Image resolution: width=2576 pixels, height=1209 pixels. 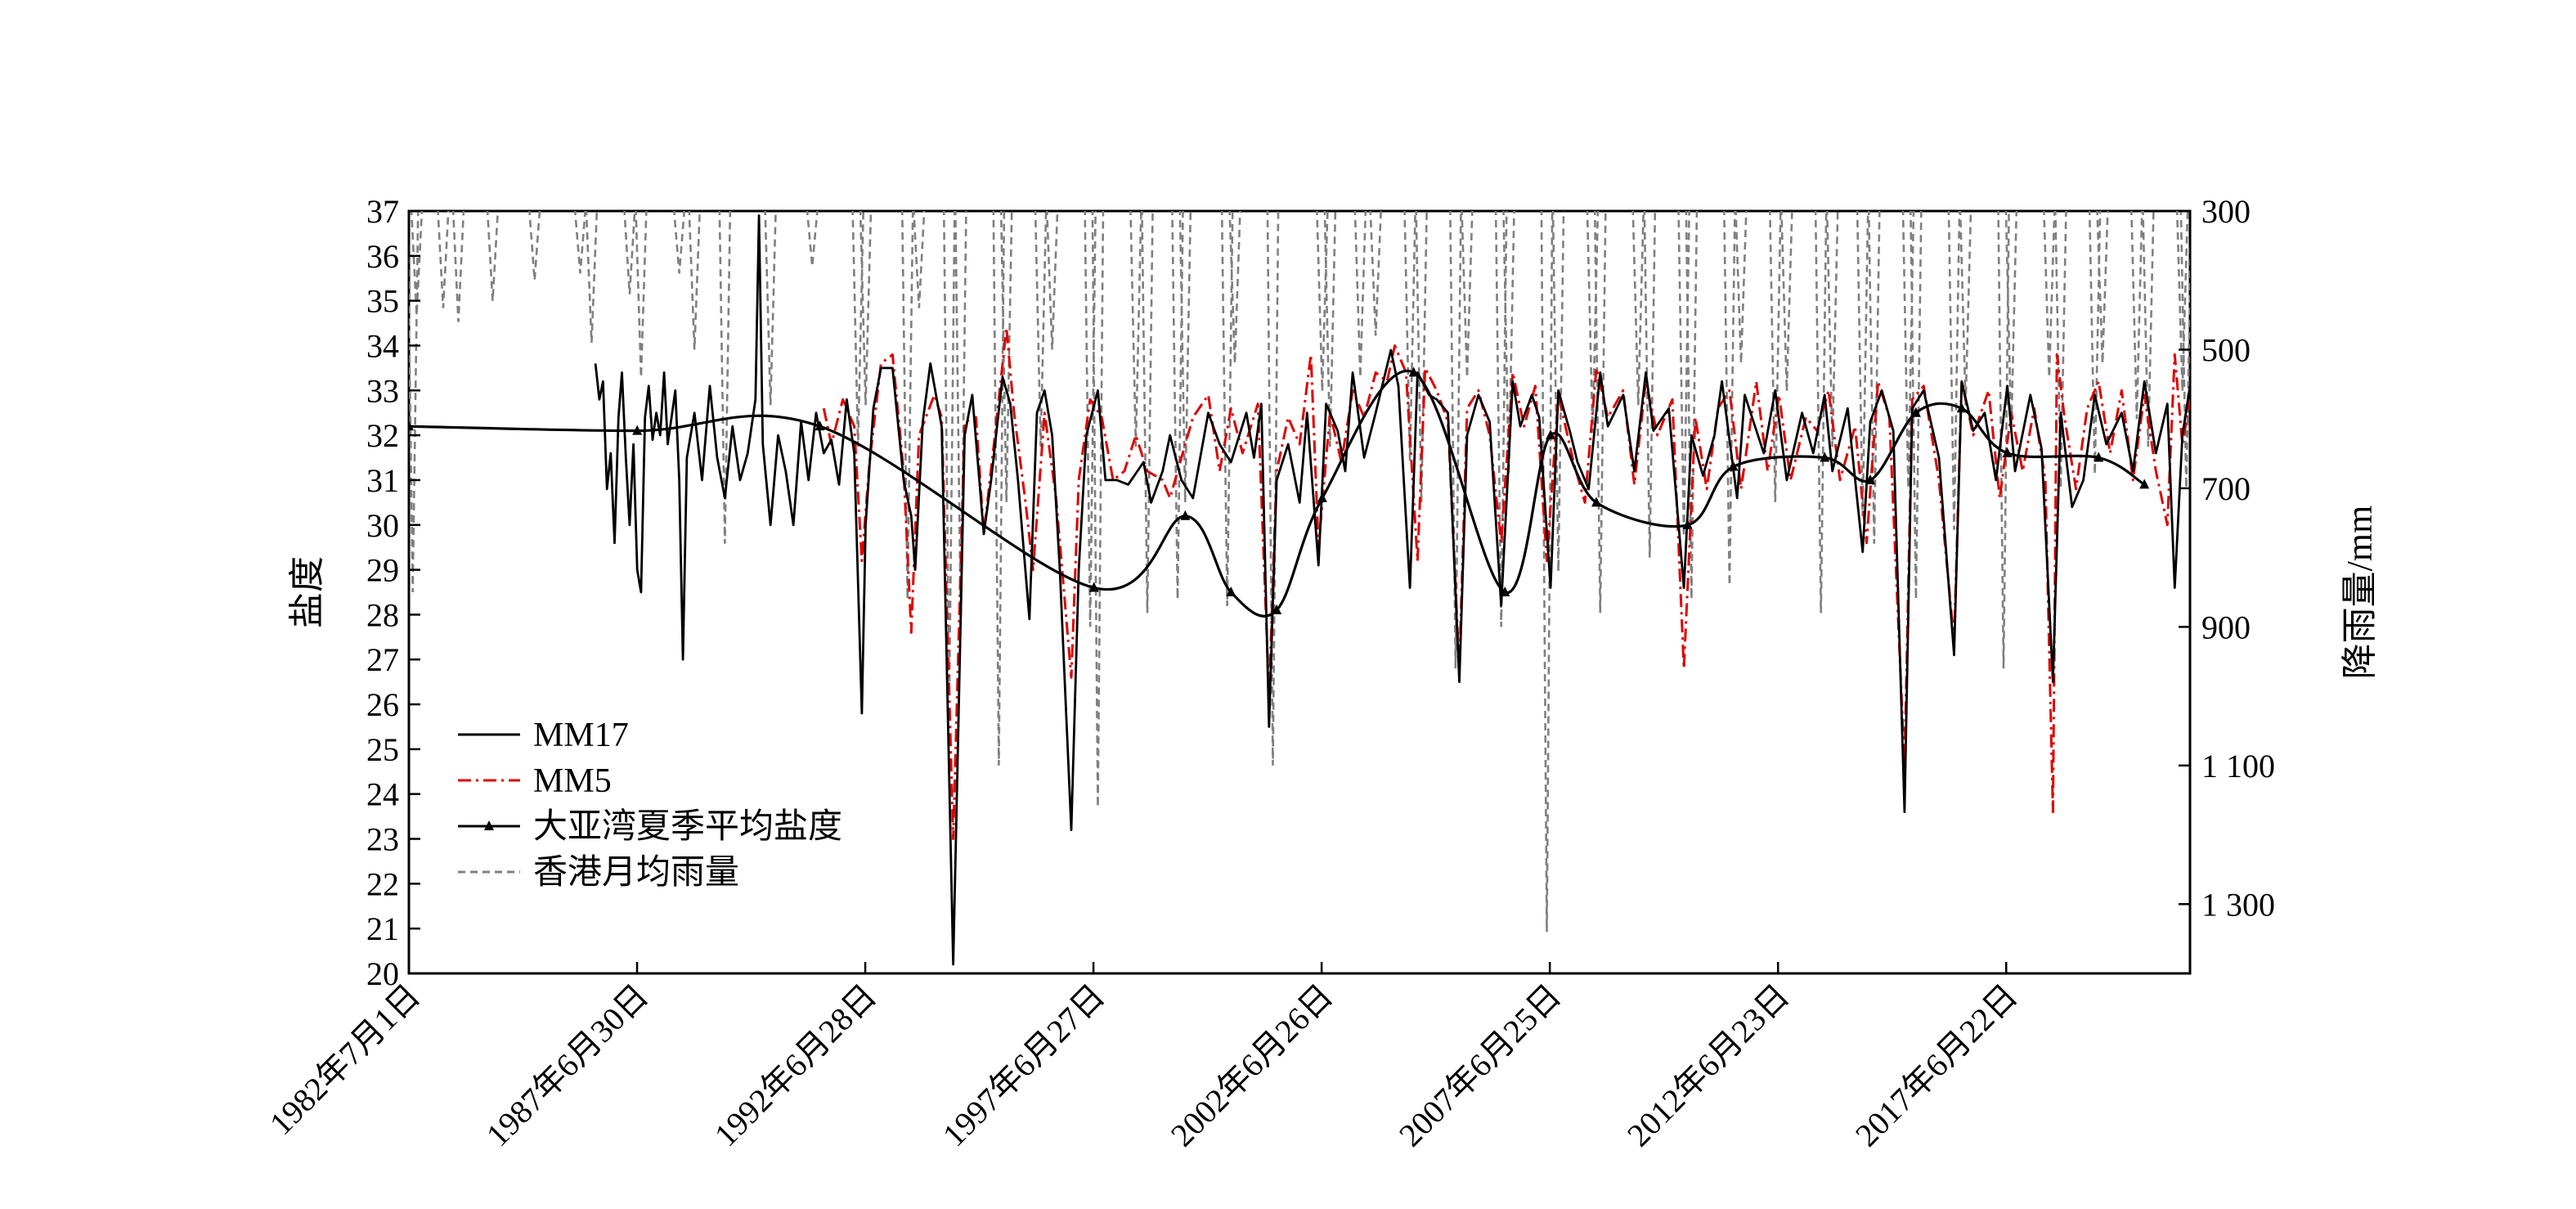 I want to click on right-axis-tick-label: 900, so click(x=2226, y=627).